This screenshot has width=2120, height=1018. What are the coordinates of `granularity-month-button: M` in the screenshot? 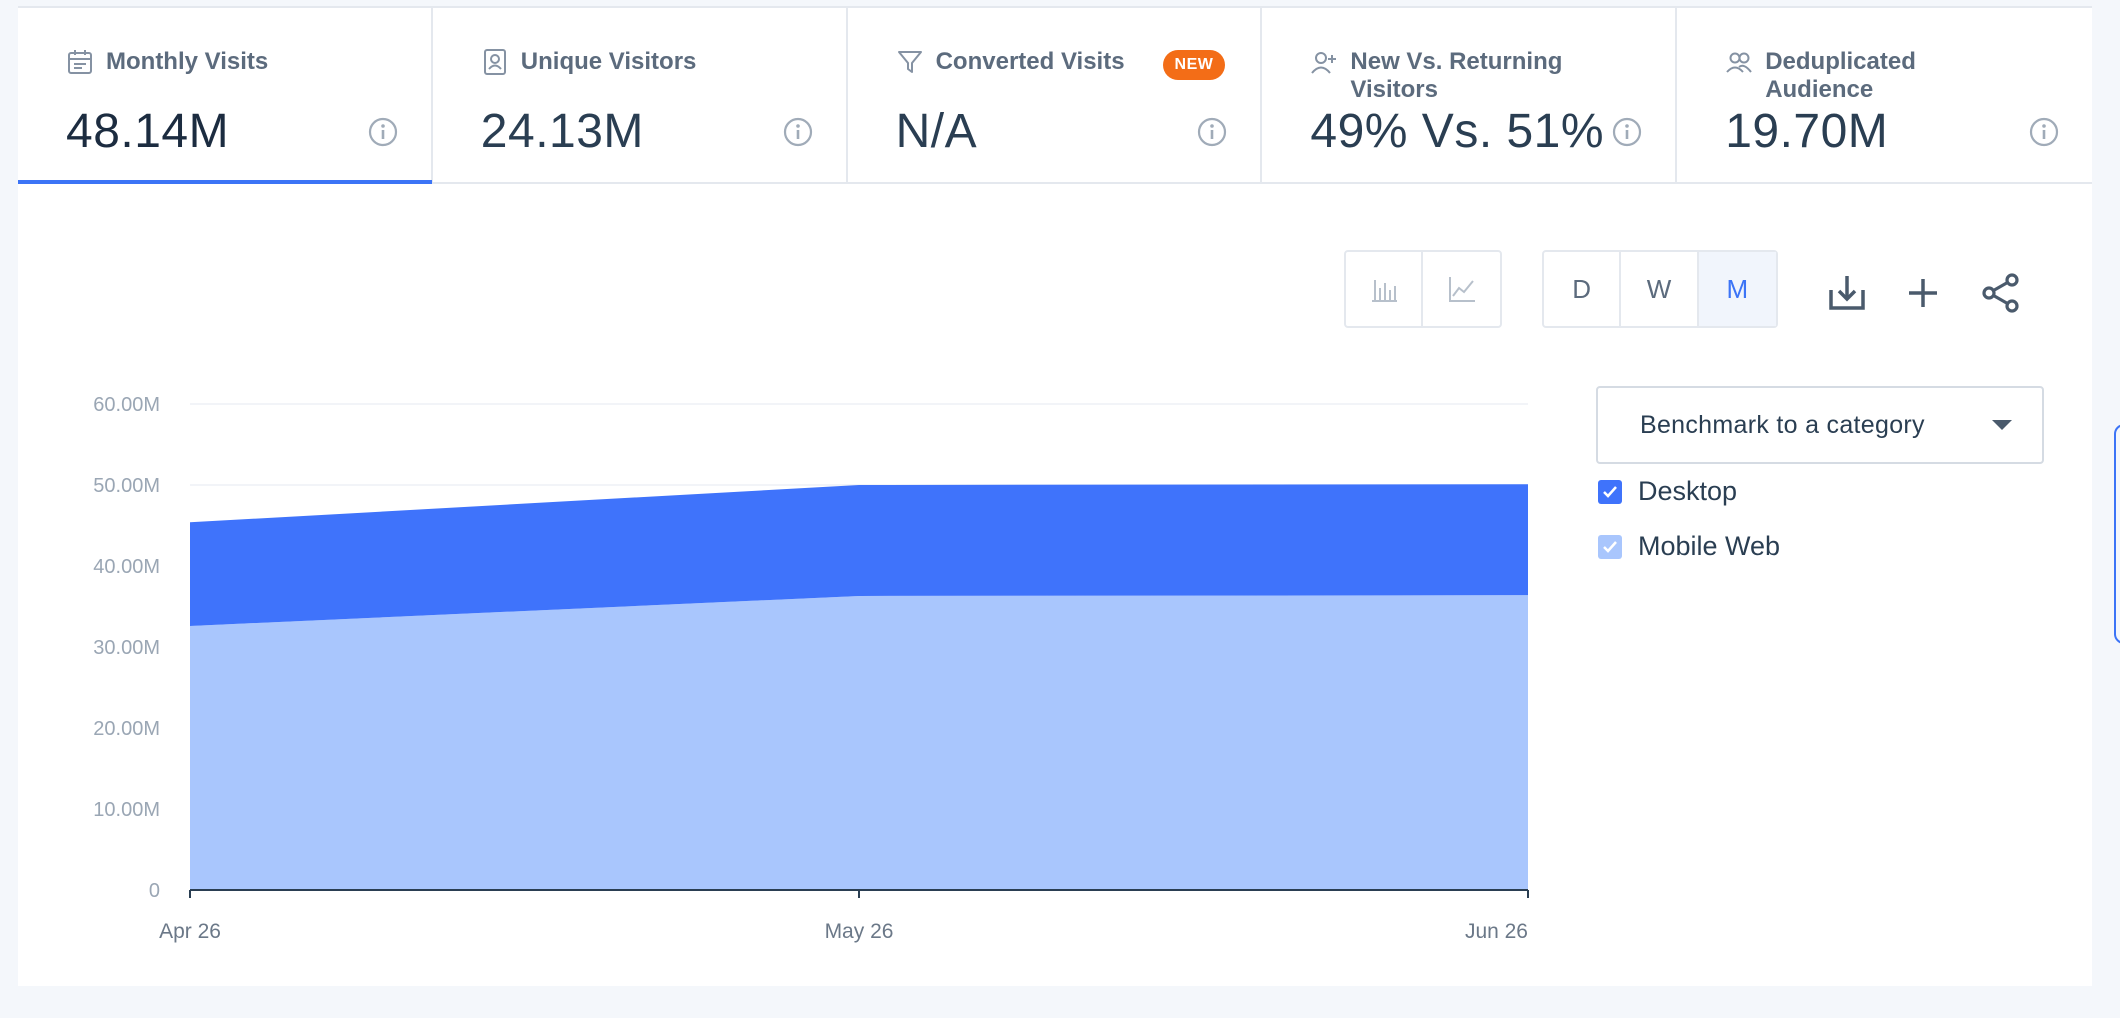 It's located at (1737, 289).